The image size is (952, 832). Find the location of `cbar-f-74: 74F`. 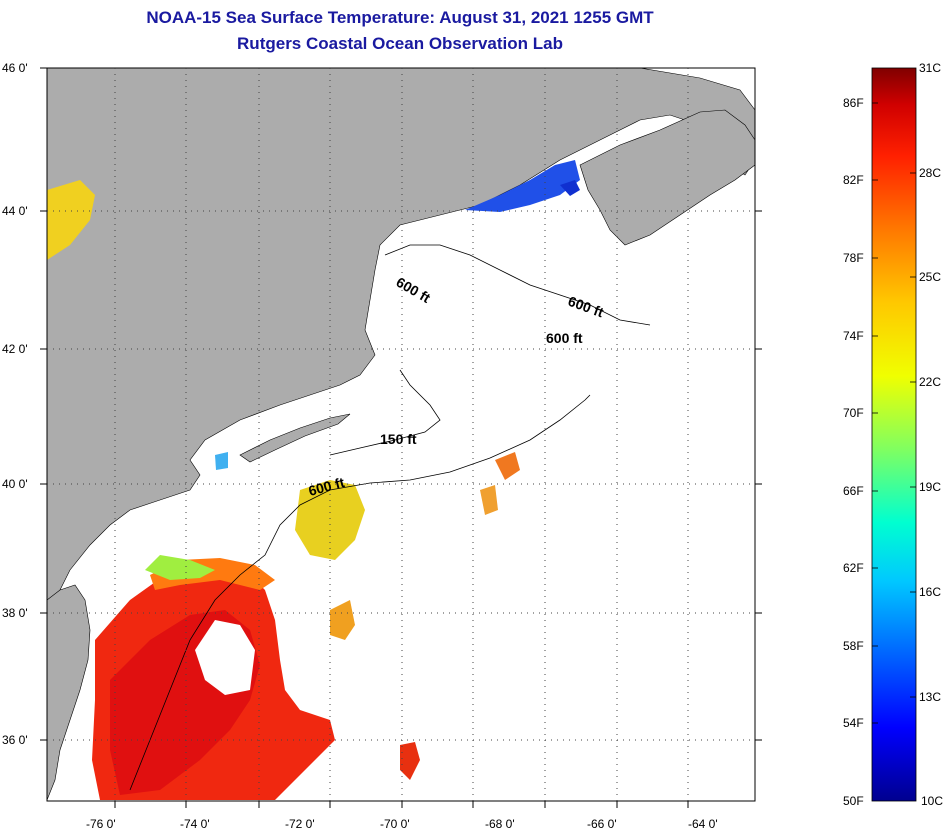

cbar-f-74: 74F is located at coordinates (853, 336).